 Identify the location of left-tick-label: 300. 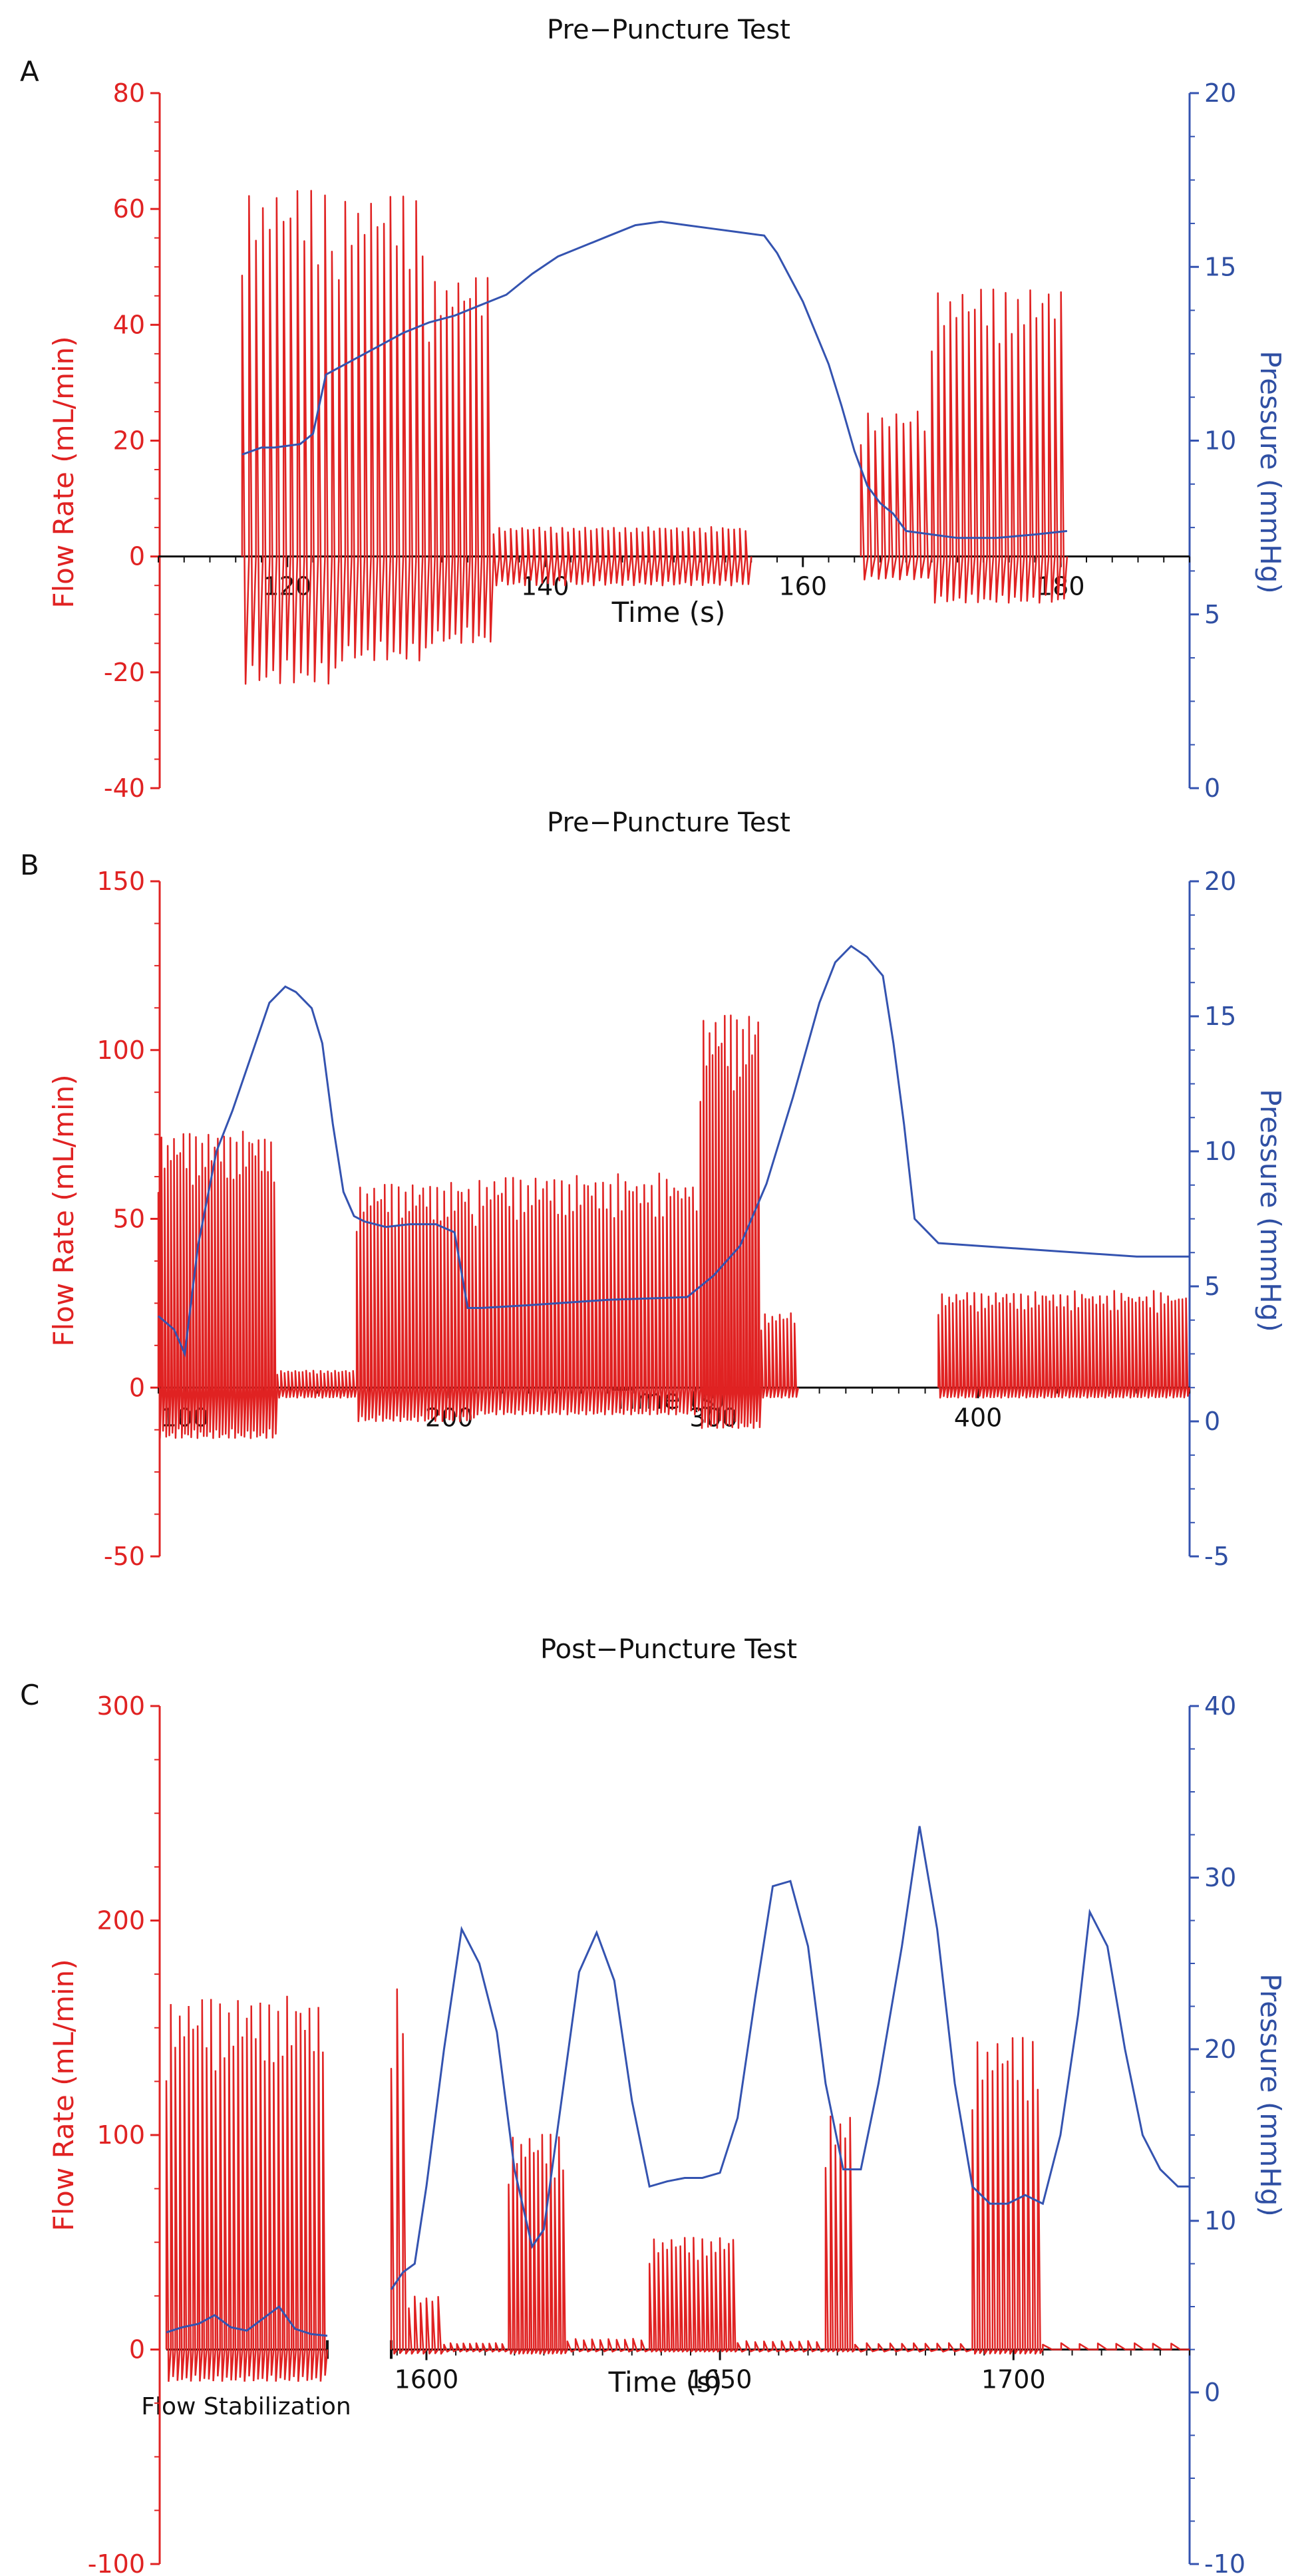
(121, 1706).